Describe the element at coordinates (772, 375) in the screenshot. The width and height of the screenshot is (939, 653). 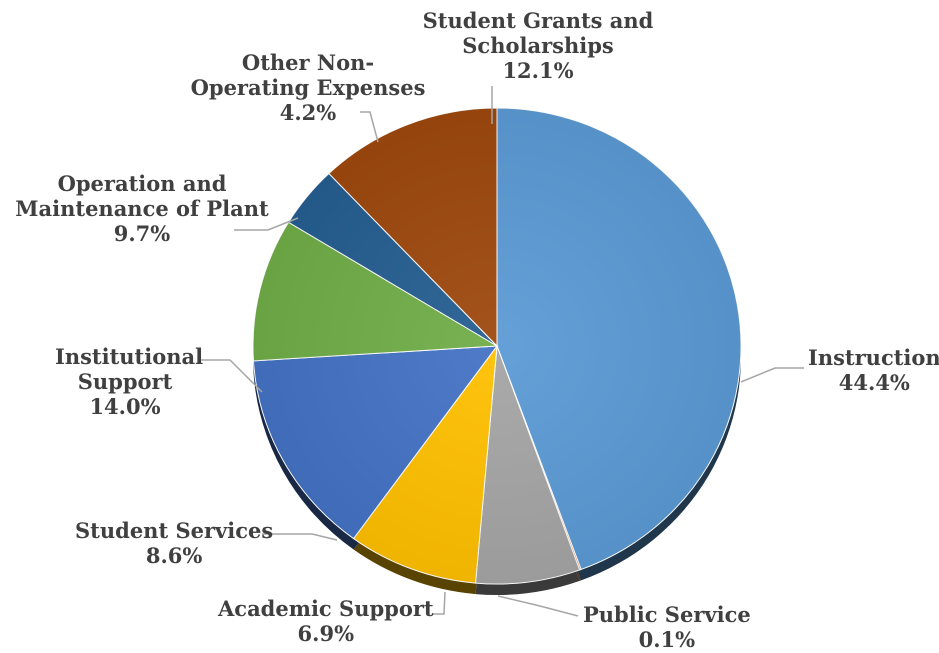
I see `leader-instruction` at that location.